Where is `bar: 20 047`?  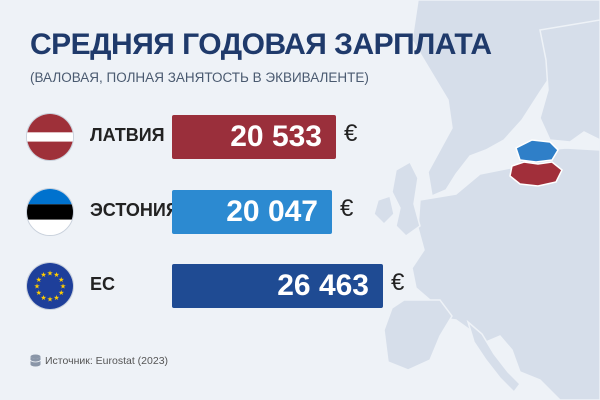 bar: 20 047 is located at coordinates (252, 212).